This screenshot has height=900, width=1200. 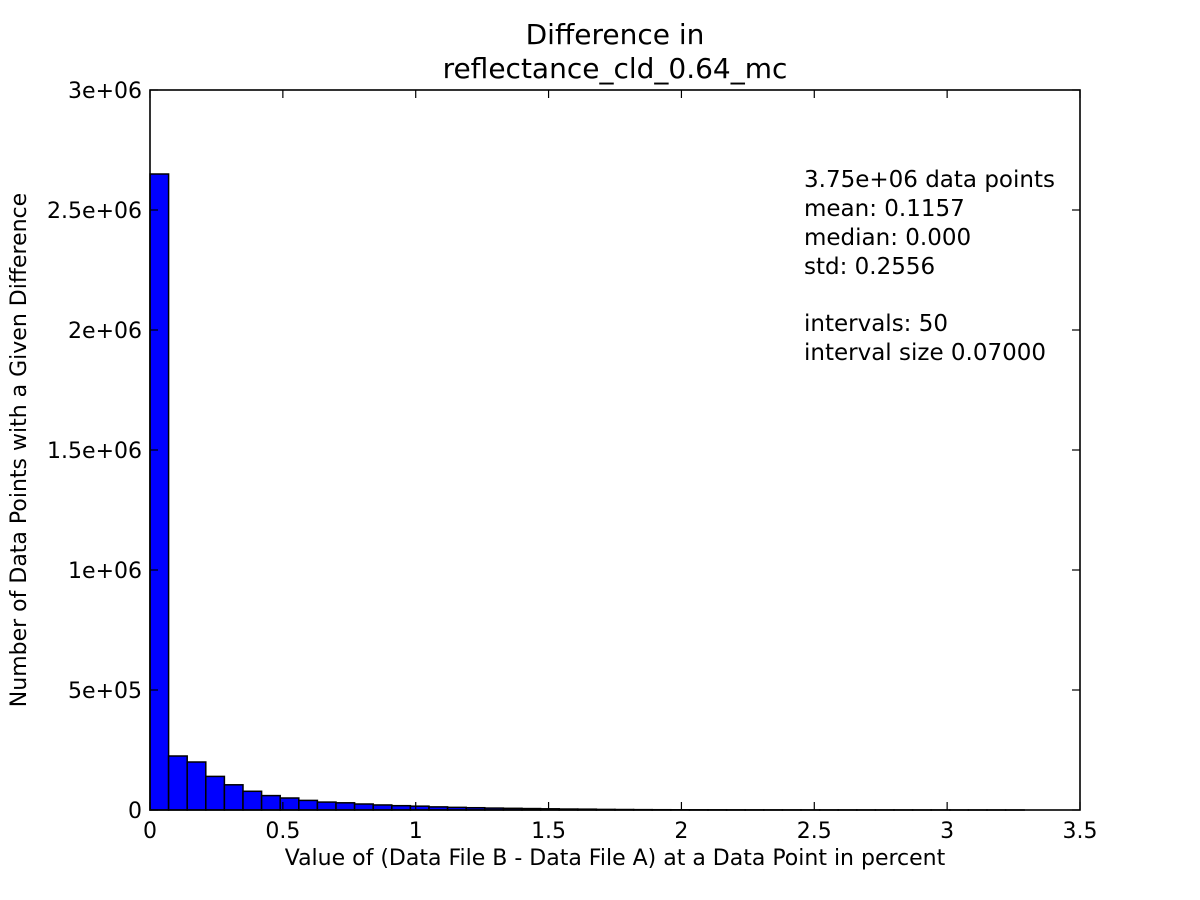 What do you see at coordinates (869, 267) in the screenshot?
I see `stat-line-std: std: 0.2556` at bounding box center [869, 267].